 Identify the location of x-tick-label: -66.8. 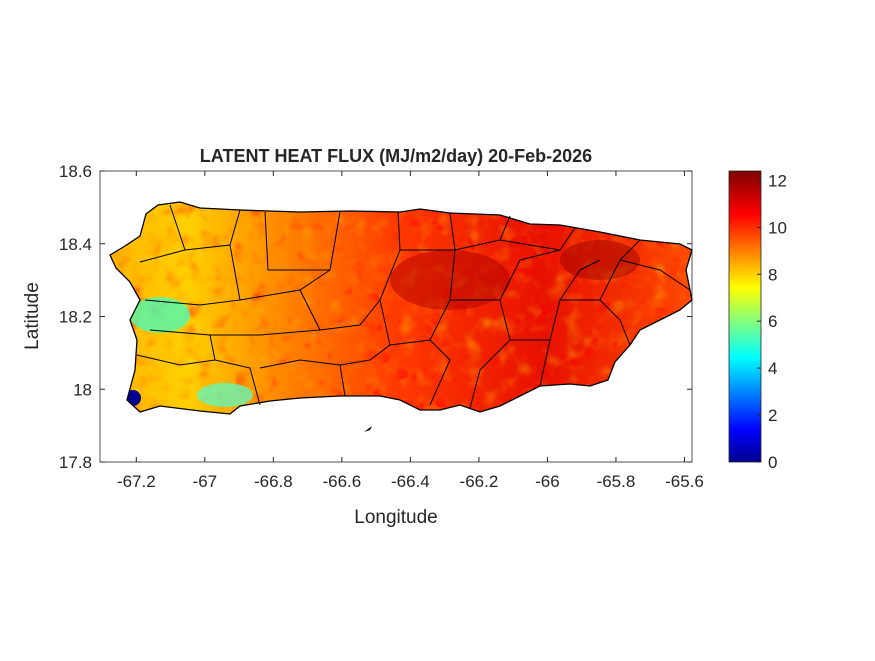
(273, 481).